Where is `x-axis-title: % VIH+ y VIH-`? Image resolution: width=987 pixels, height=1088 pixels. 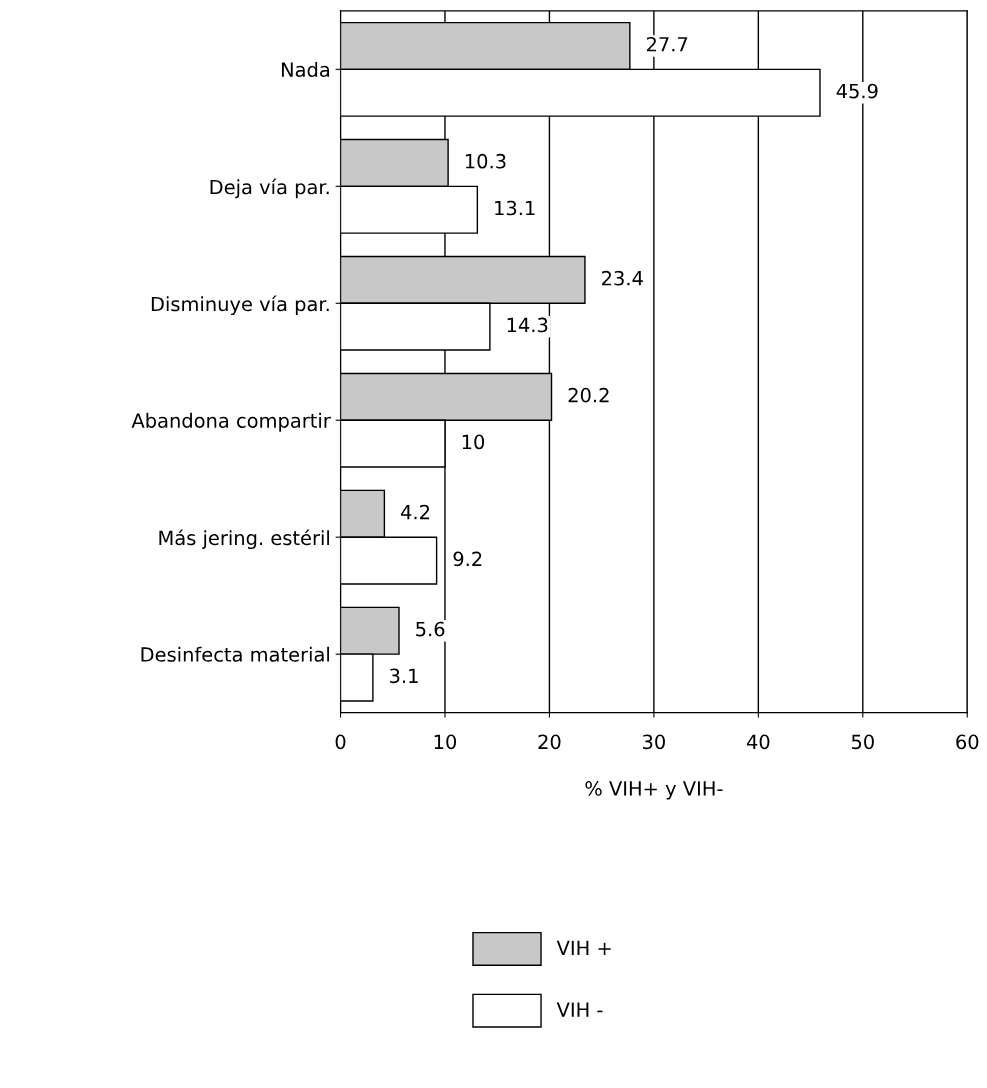 x-axis-title: % VIH+ y VIH- is located at coordinates (654, 790).